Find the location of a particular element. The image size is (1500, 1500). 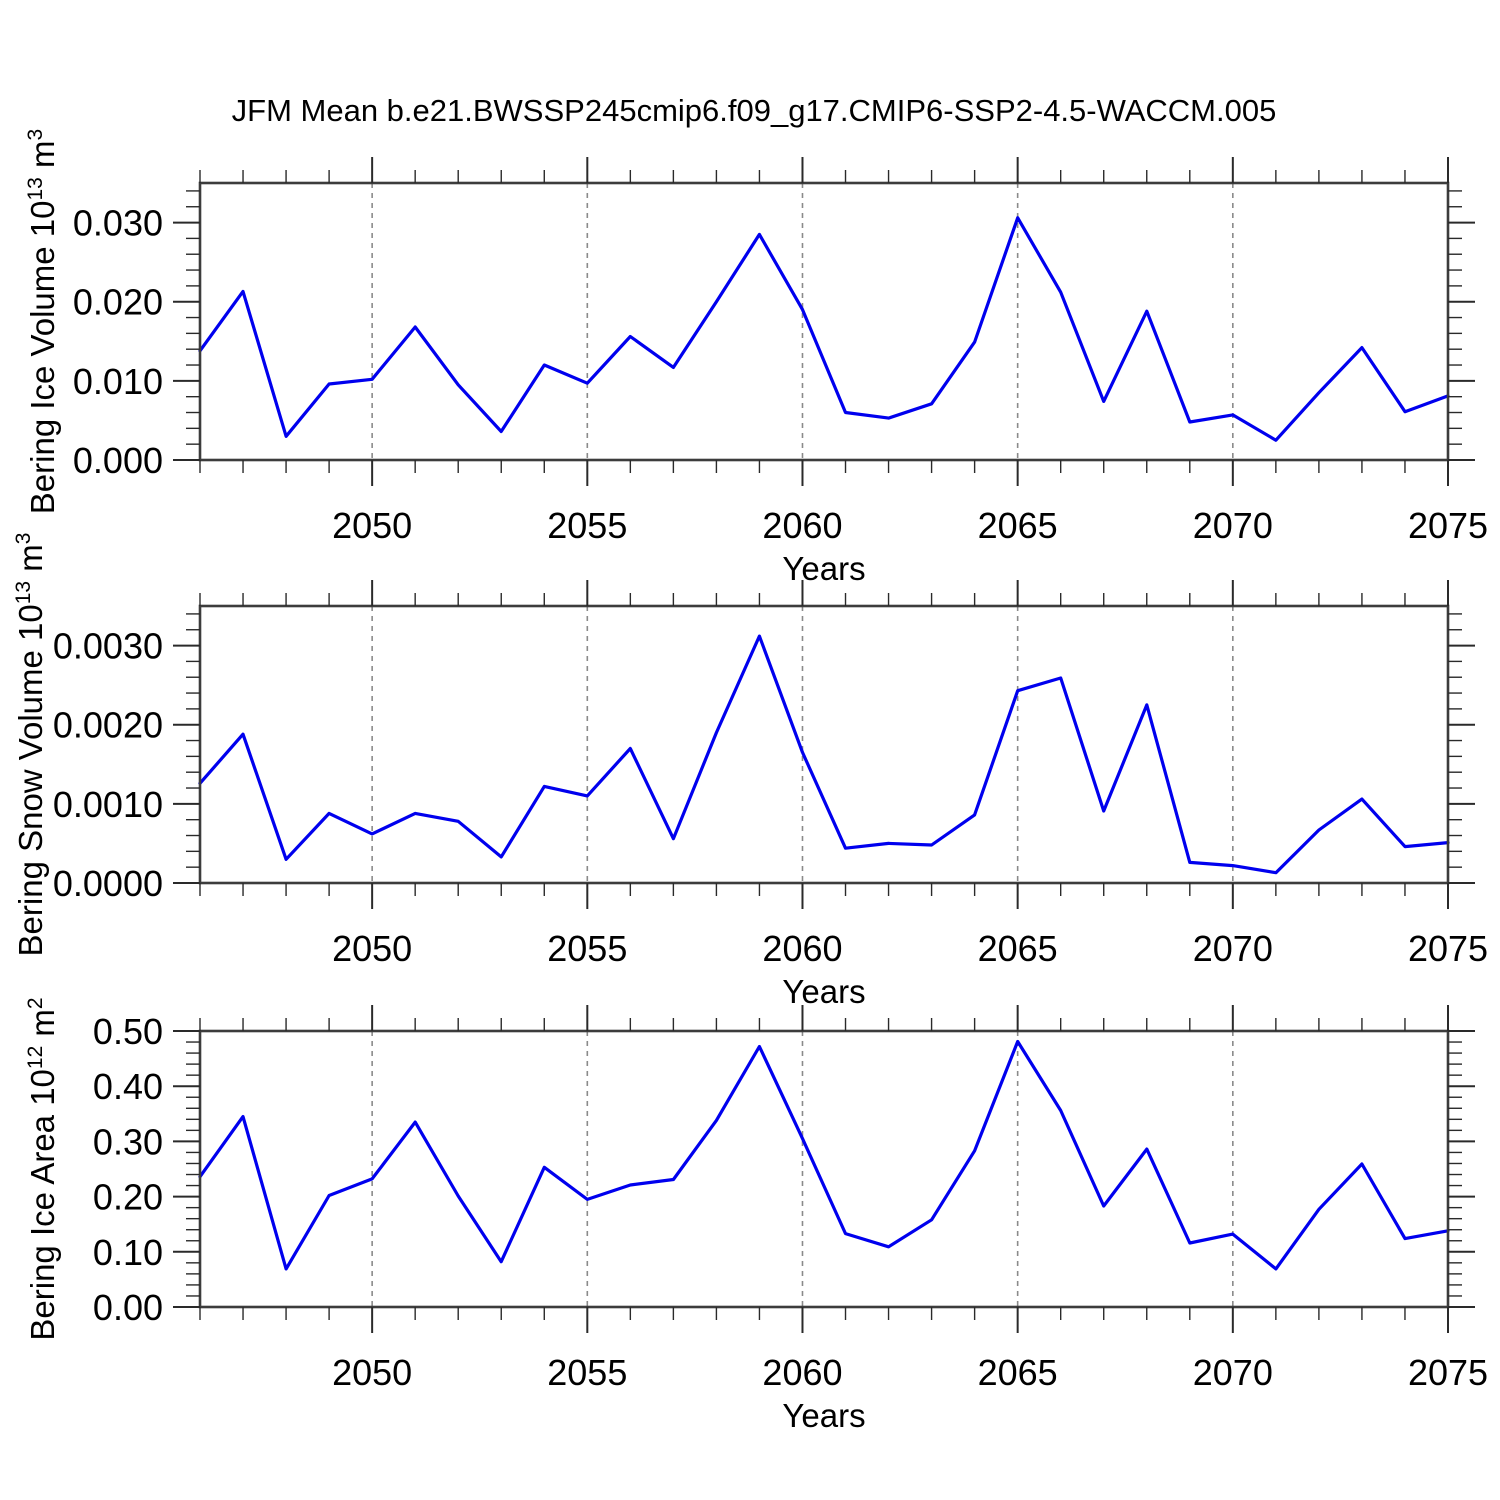

y-axis-title-text: Bering Ice Area 10 is located at coordinates (42, 1205).